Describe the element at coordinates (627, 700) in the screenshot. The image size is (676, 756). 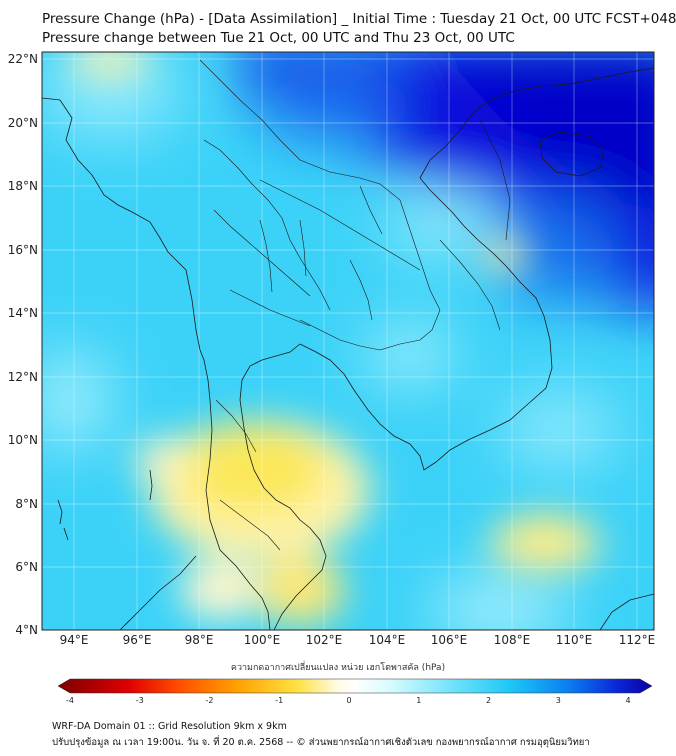
I see `colorbar-tick-label: 4` at that location.